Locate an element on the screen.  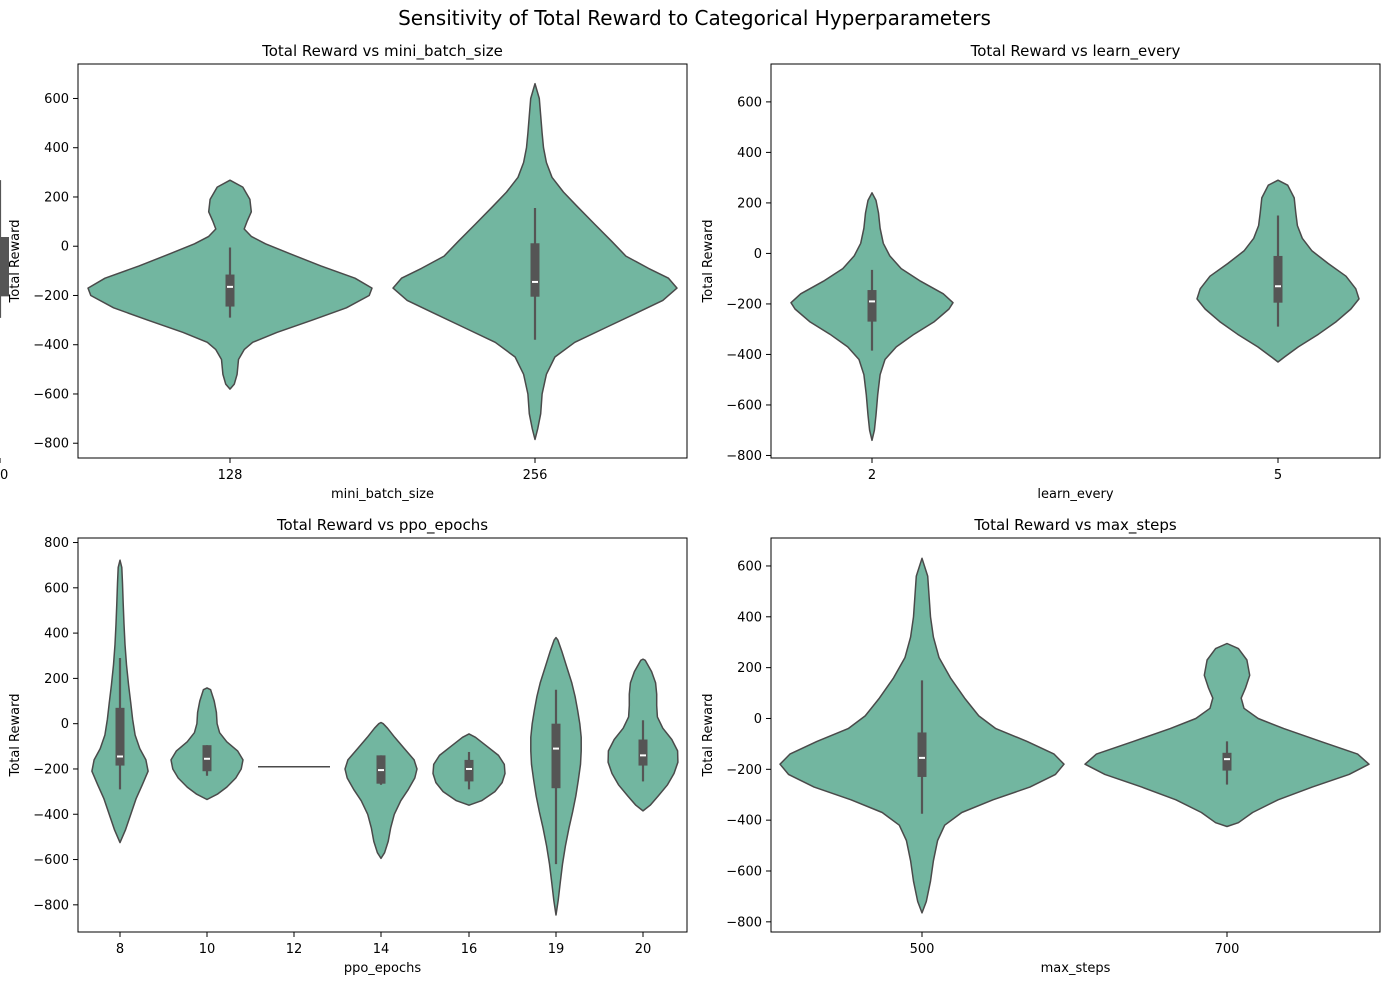
subplot-title: Total Reward vs max_steps is located at coordinates (1075, 525).